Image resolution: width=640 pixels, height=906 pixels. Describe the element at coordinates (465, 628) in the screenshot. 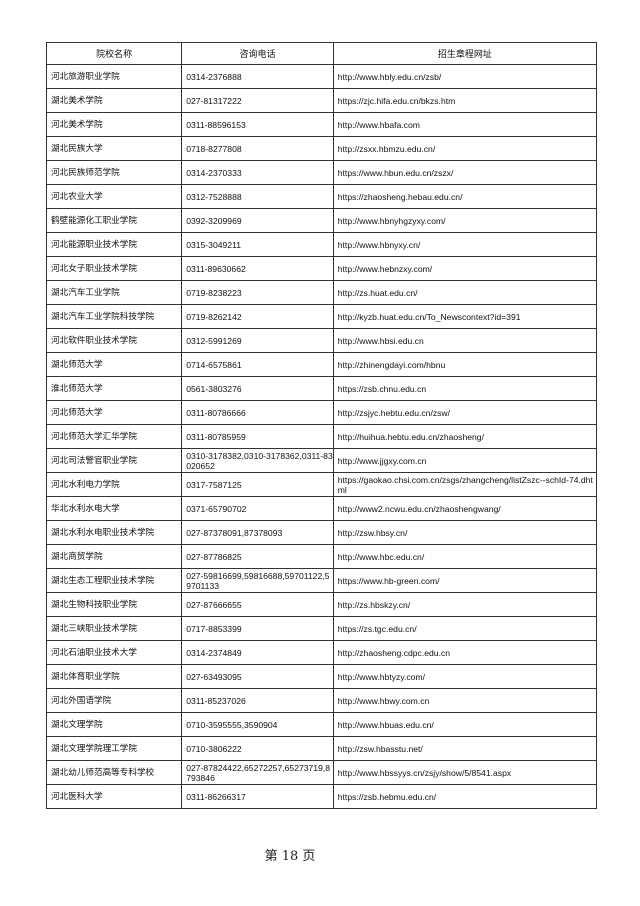

I see `url-cell: https://zs.tgc.edu.cn/` at that location.